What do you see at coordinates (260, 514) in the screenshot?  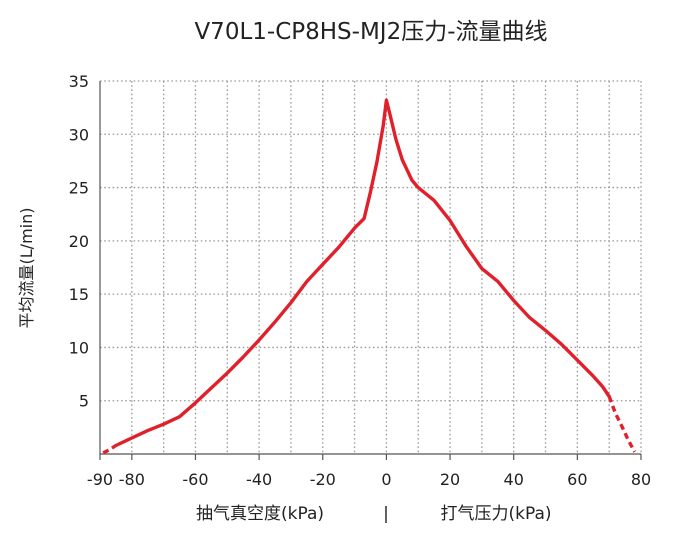 I see `x-axis-label-vacuum: 抽气真空度(kPa)` at bounding box center [260, 514].